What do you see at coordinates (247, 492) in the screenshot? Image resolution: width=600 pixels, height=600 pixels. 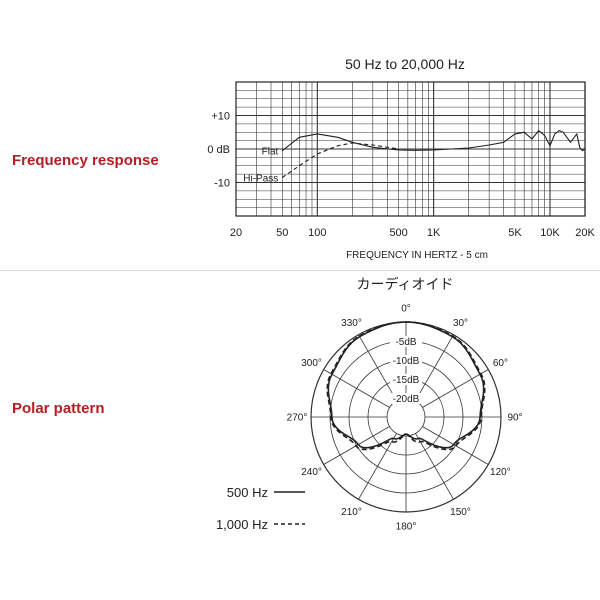 I see `legend-label: 500 Hz` at bounding box center [247, 492].